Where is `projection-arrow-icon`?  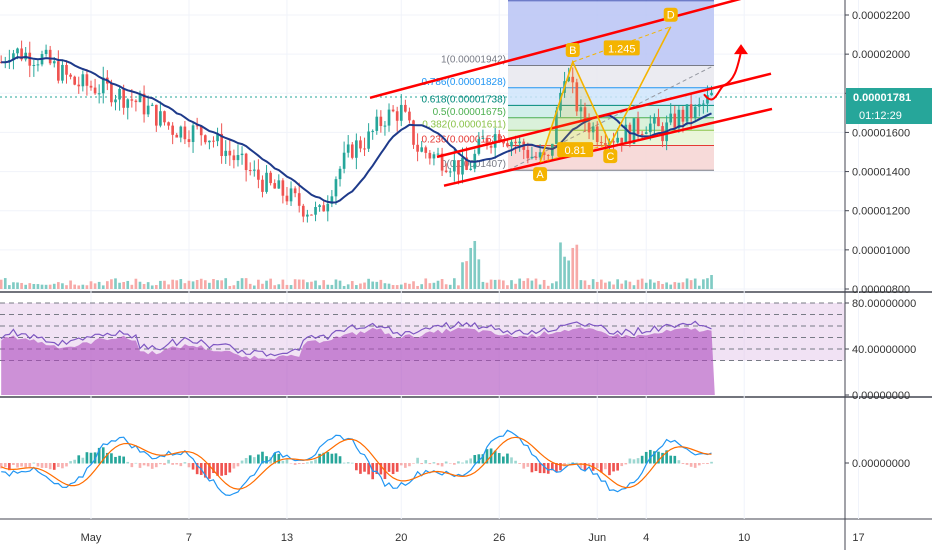
projection-arrow-icon is located at coordinates (725, 72).